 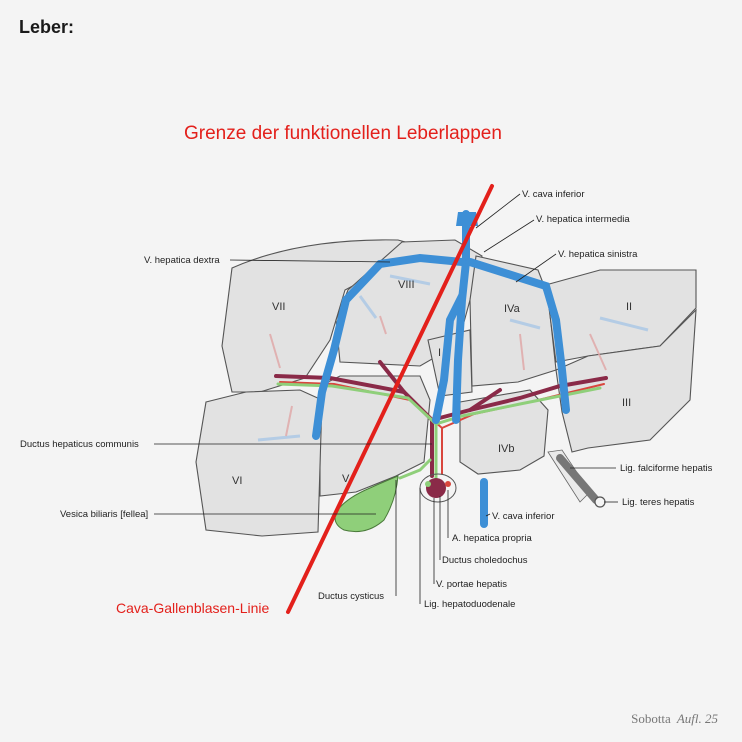 I want to click on segment-vi-block, so click(x=259, y=463).